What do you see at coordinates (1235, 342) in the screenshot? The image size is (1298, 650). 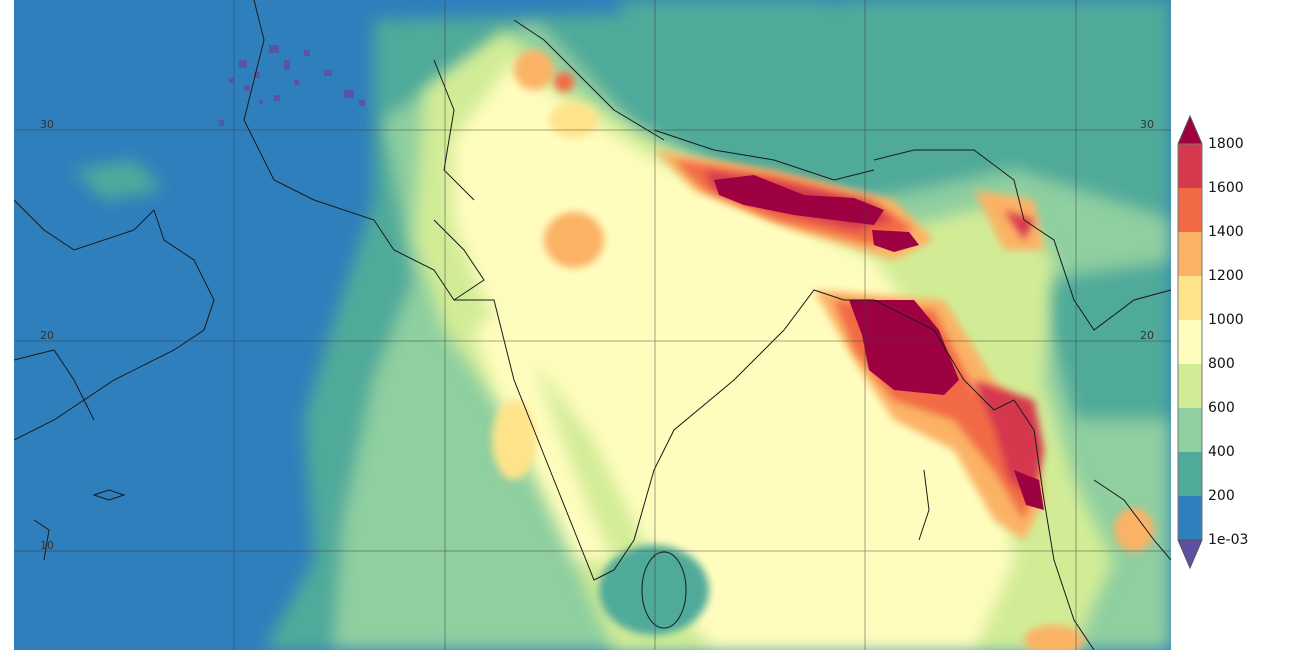 I see `colorbar-legend: 1800 1600 1400 1200 1000 800 600 400 200 1e-03` at bounding box center [1235, 342].